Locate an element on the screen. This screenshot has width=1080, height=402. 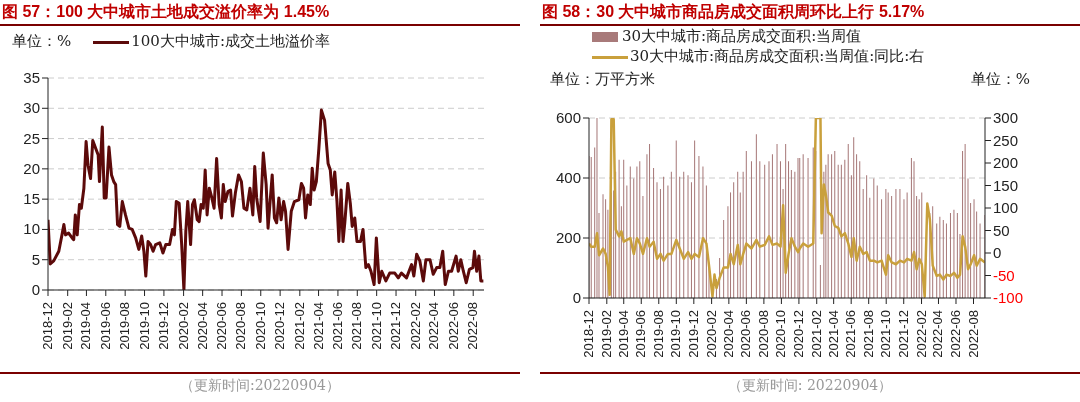
y-tick-label: 5 is located at coordinates (35, 259).